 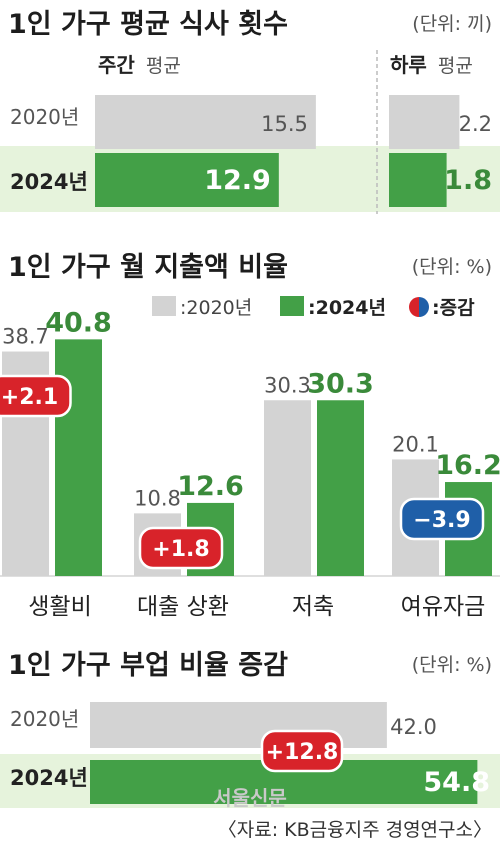 I want to click on sidejob-value-2020: 42.0, so click(x=413, y=727).